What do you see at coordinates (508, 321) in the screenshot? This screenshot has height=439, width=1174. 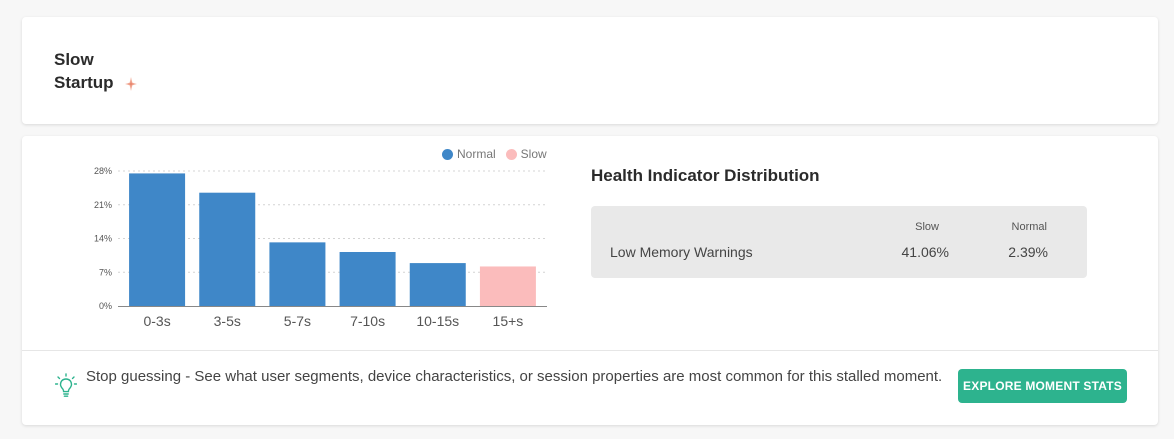 I see `x-tick-label: 15+s` at bounding box center [508, 321].